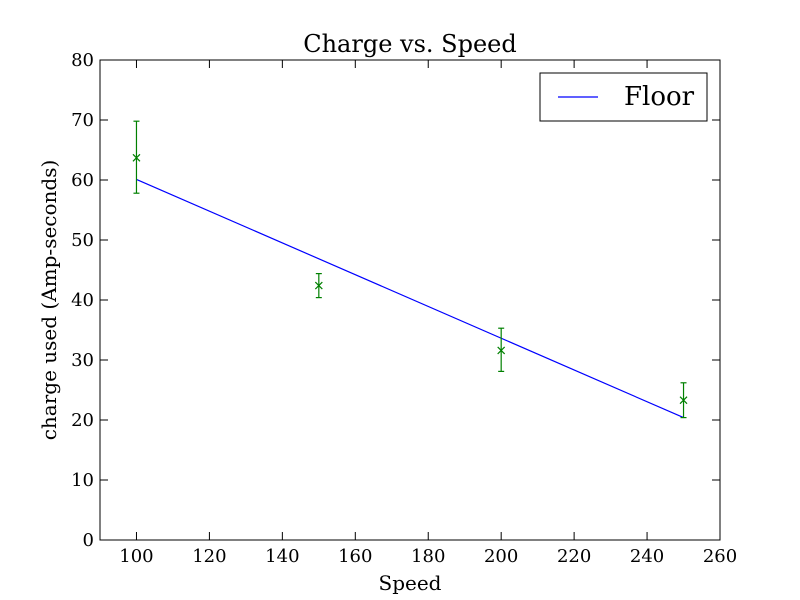  Describe the element at coordinates (410, 44) in the screenshot. I see `chart-title: Charge vs. Speed` at that location.